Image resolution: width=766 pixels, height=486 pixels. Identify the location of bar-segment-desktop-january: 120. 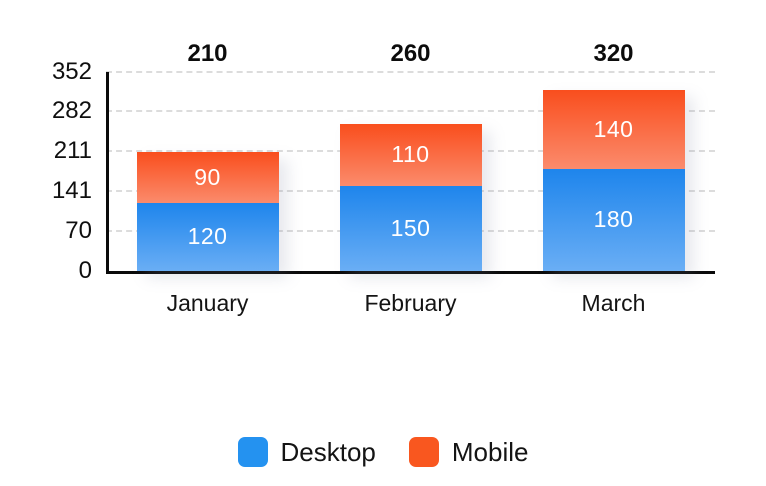
(207, 236).